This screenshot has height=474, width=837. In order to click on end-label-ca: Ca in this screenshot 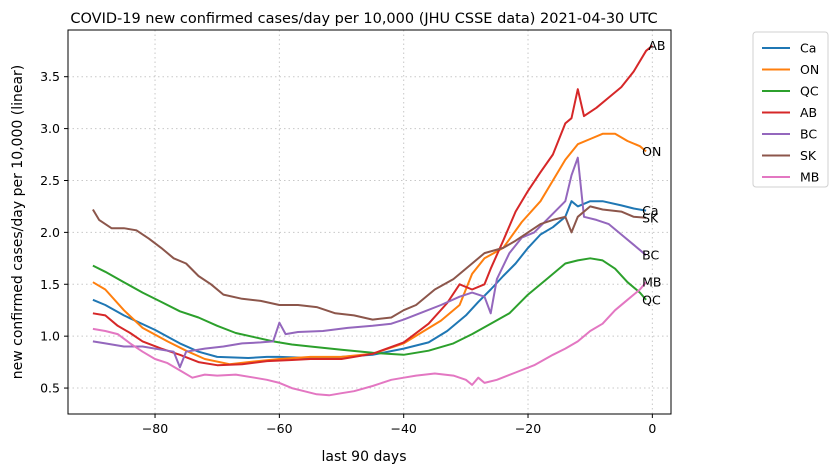, I will do `click(650, 210)`.